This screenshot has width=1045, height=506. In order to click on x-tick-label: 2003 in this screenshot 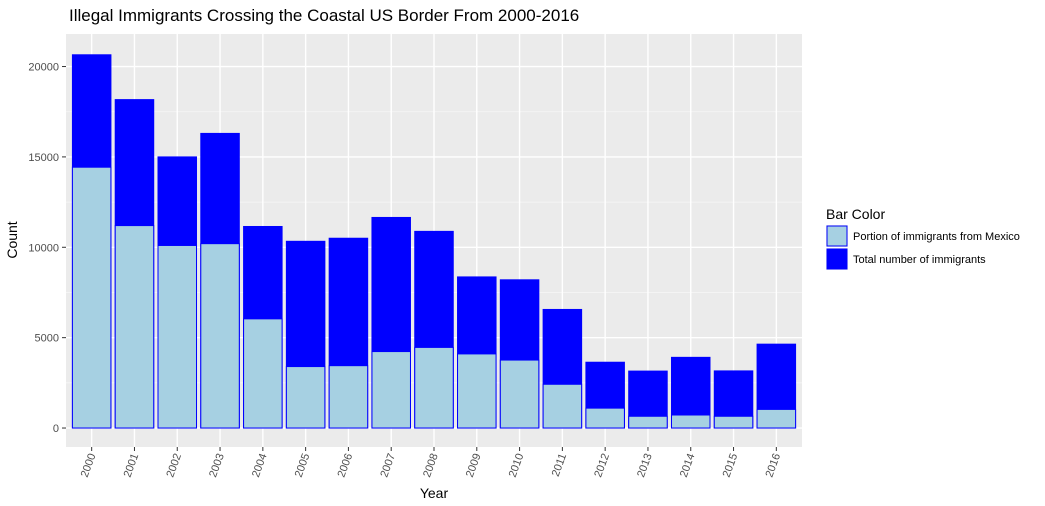, I will do `click(217, 465)`.